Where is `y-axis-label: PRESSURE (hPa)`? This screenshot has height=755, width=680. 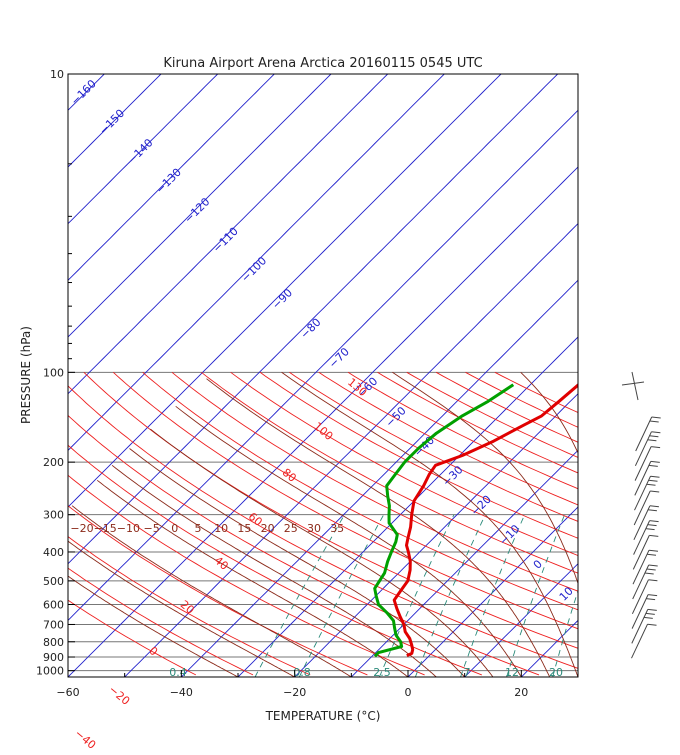
y-axis-label: PRESSURE (hPa) is located at coordinates (26, 375).